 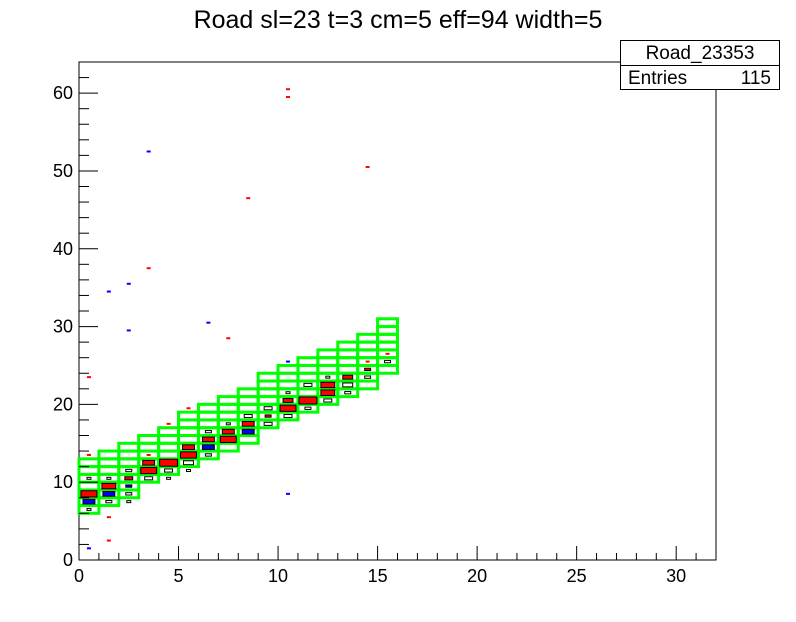 What do you see at coordinates (63, 327) in the screenshot?
I see `y-tick-label: 30` at bounding box center [63, 327].